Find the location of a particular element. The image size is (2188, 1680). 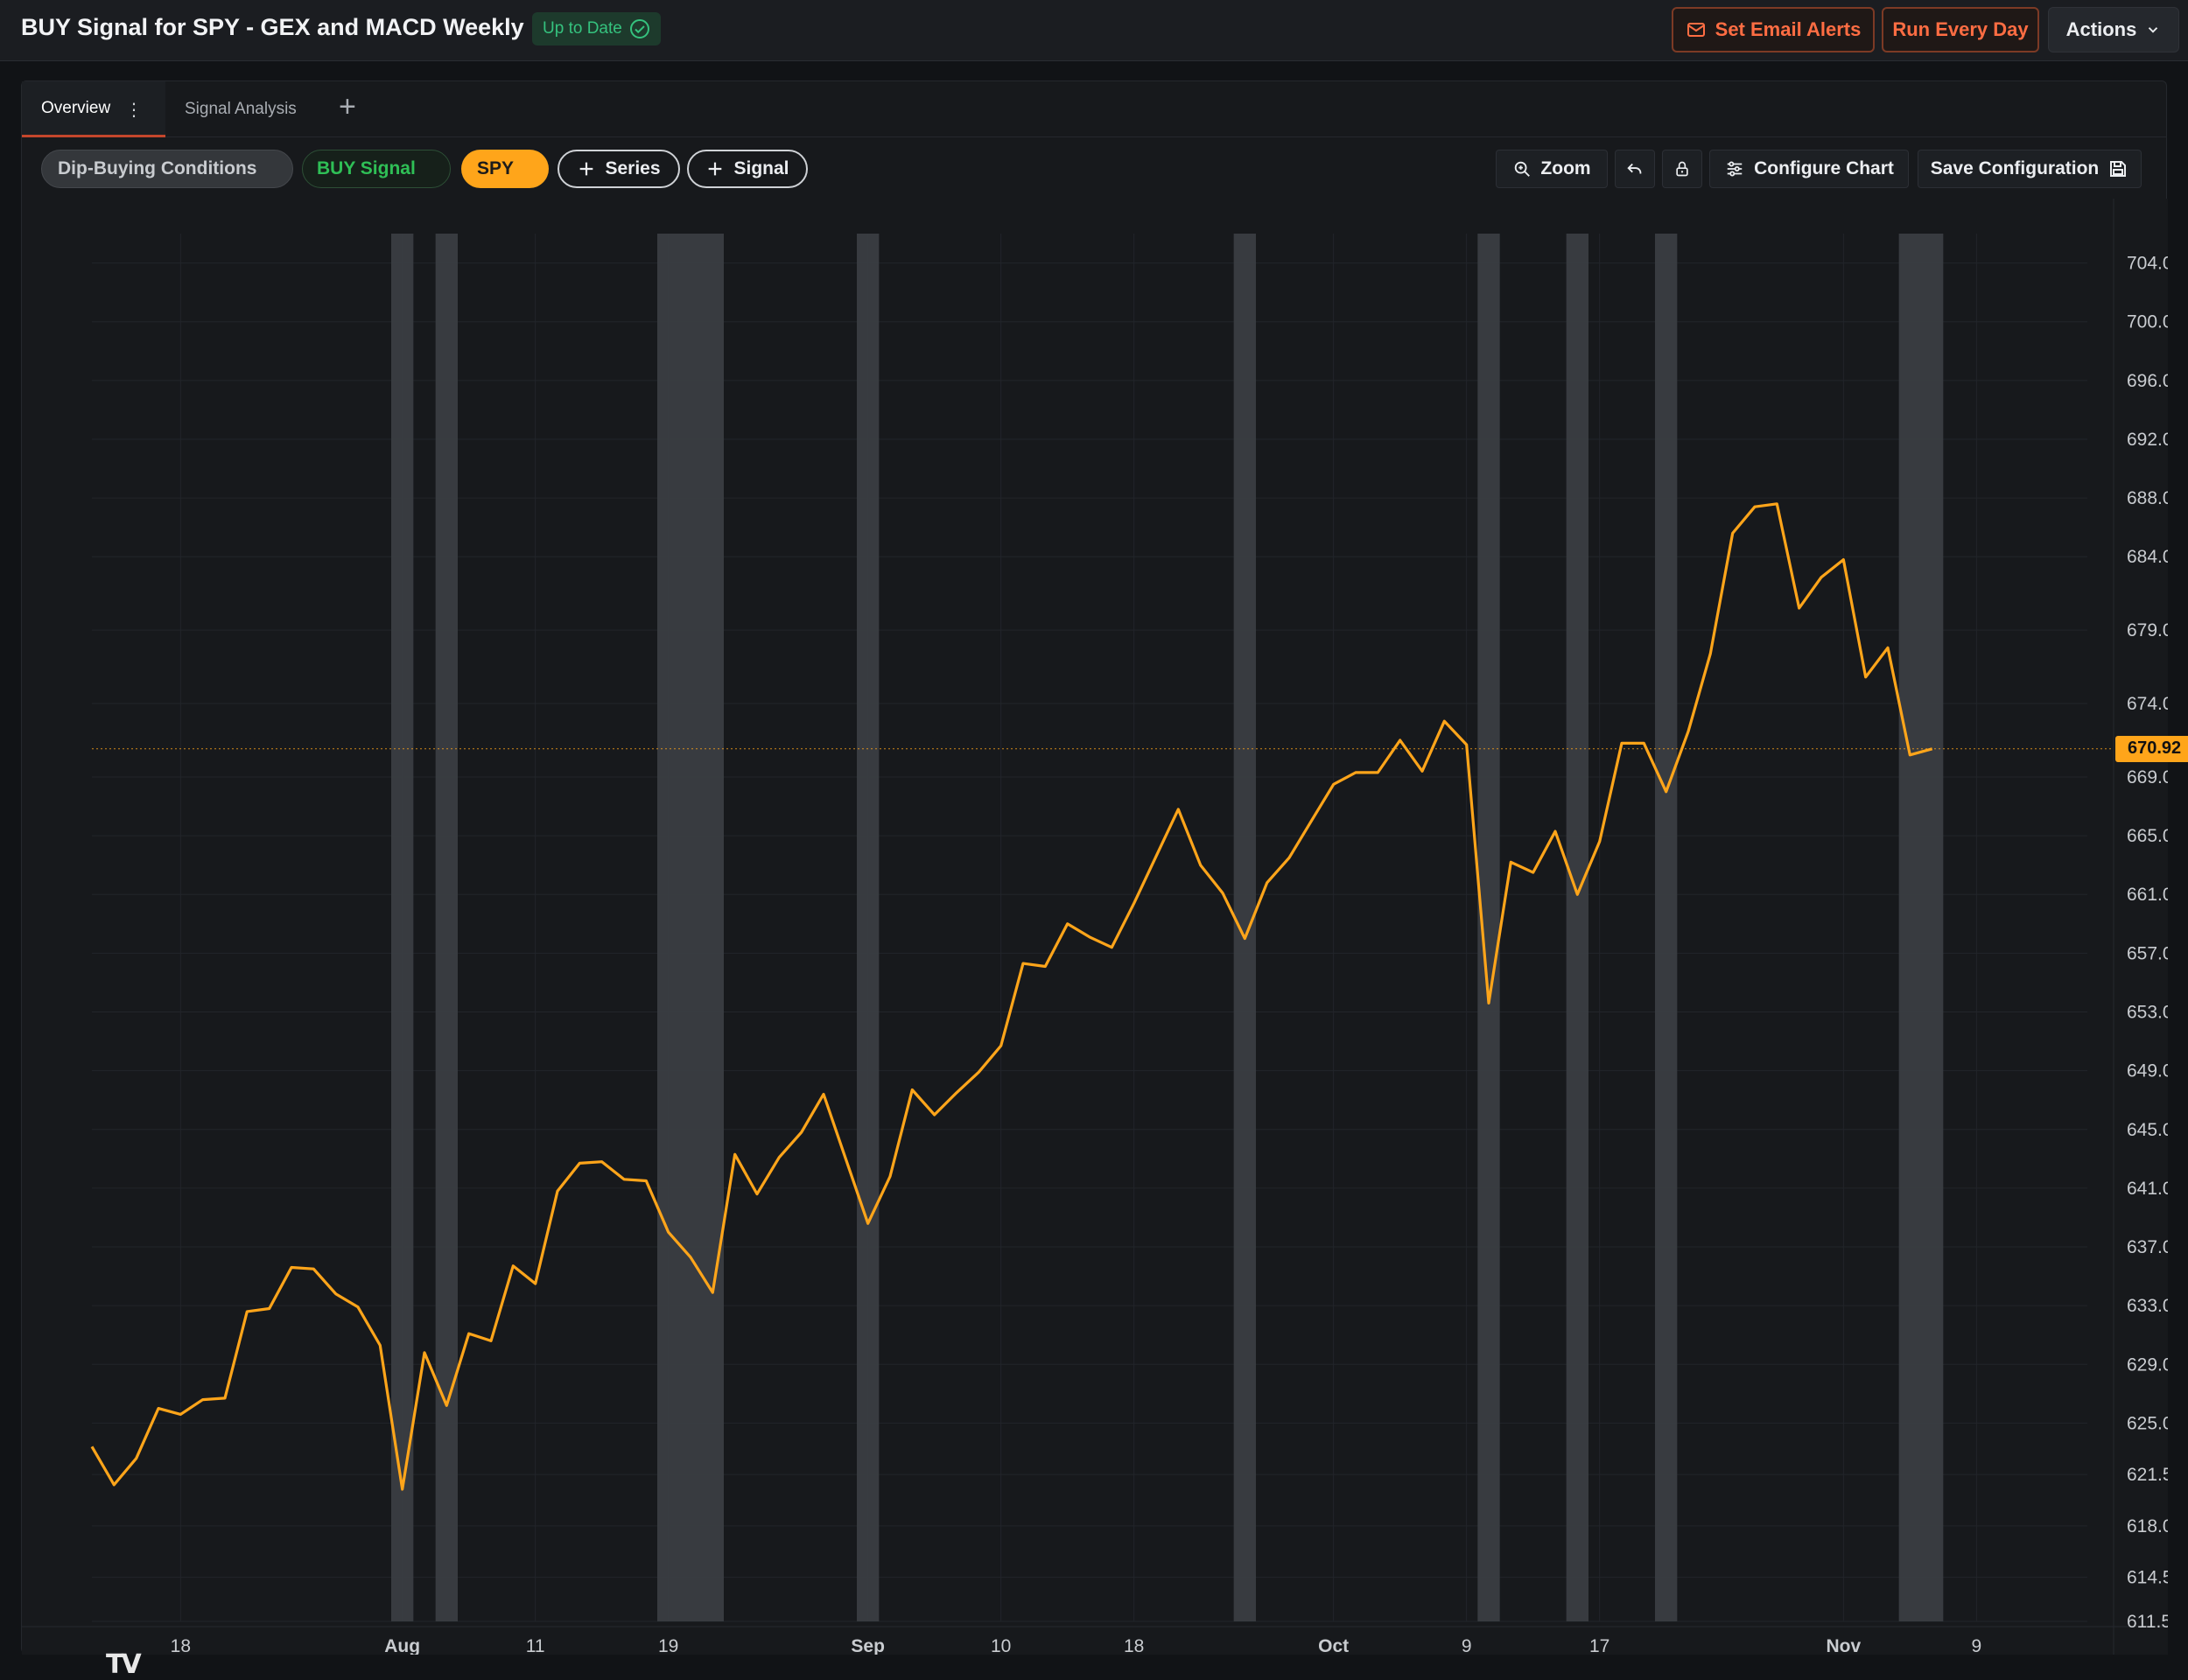

configure-chart-button: Configure Chart is located at coordinates (1809, 169).